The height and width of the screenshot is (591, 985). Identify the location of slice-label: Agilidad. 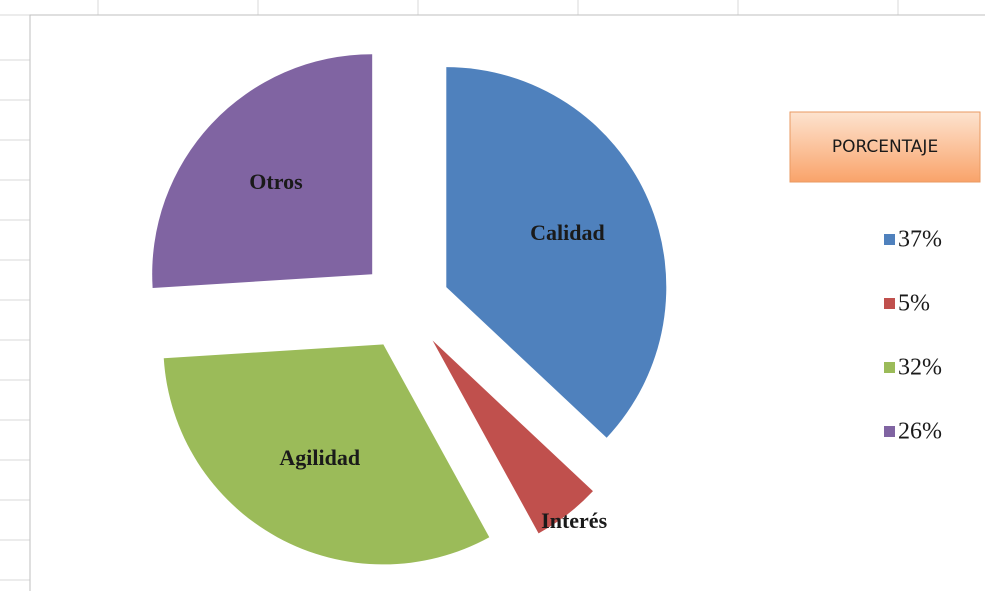
(319, 457).